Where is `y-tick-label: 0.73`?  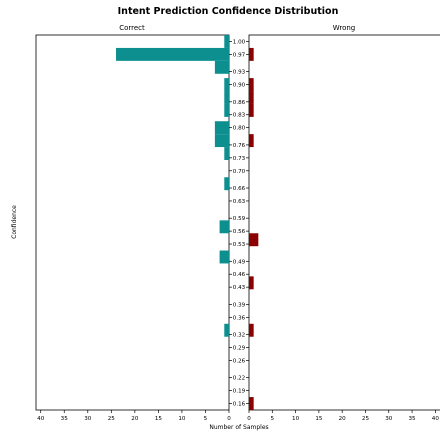 y-tick-label: 0.73 is located at coordinates (239, 159).